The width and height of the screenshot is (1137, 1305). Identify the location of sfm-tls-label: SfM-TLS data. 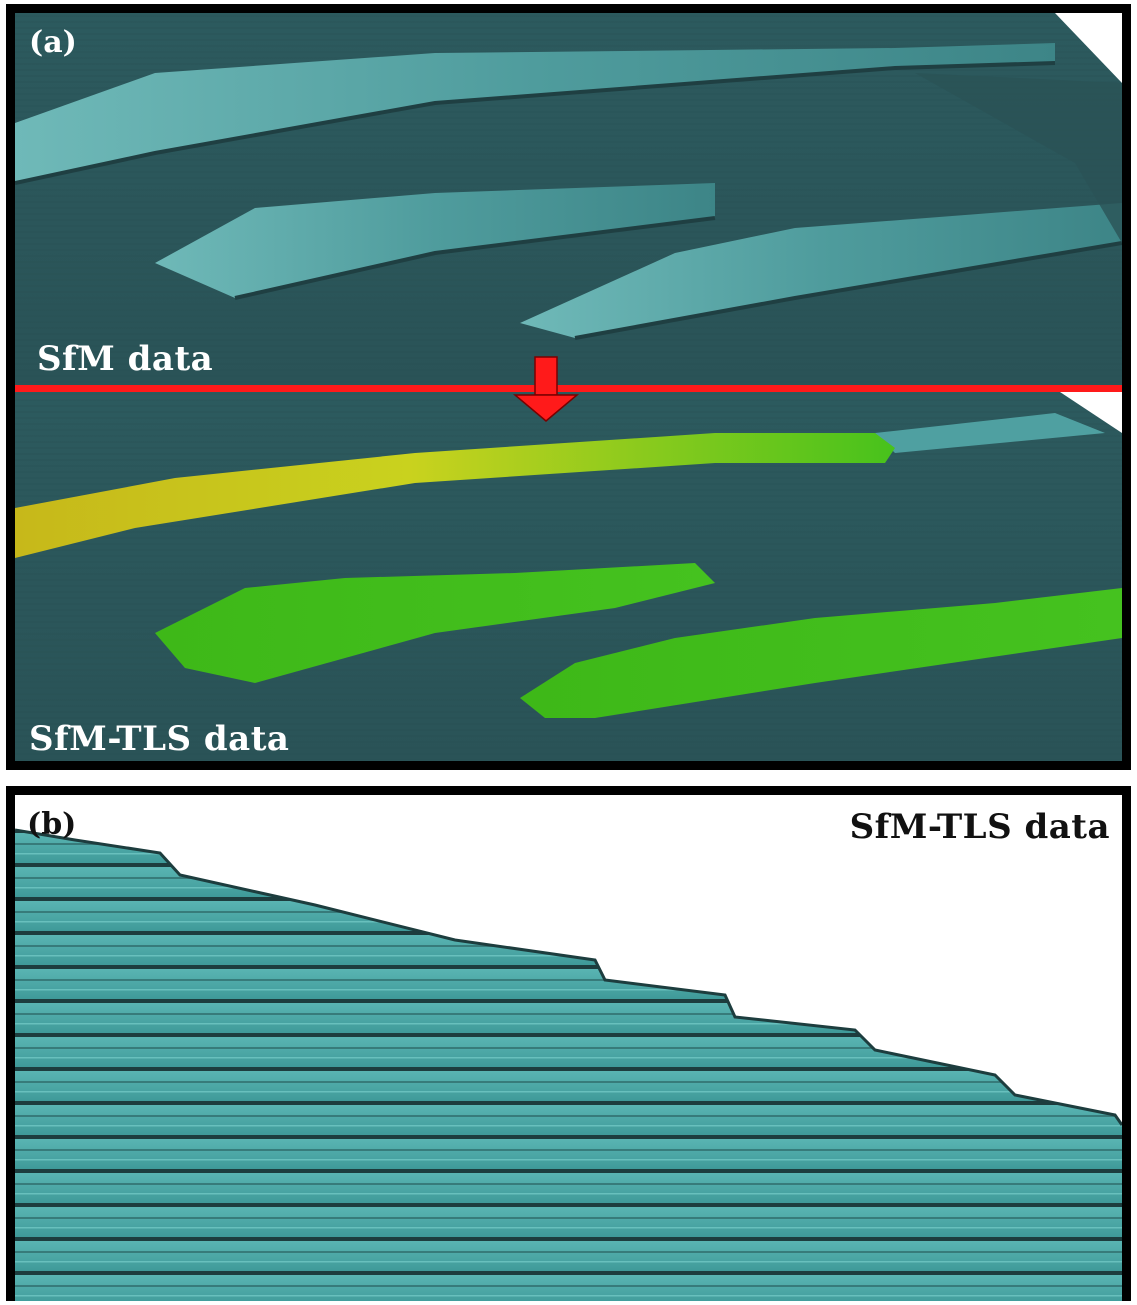
(159, 739).